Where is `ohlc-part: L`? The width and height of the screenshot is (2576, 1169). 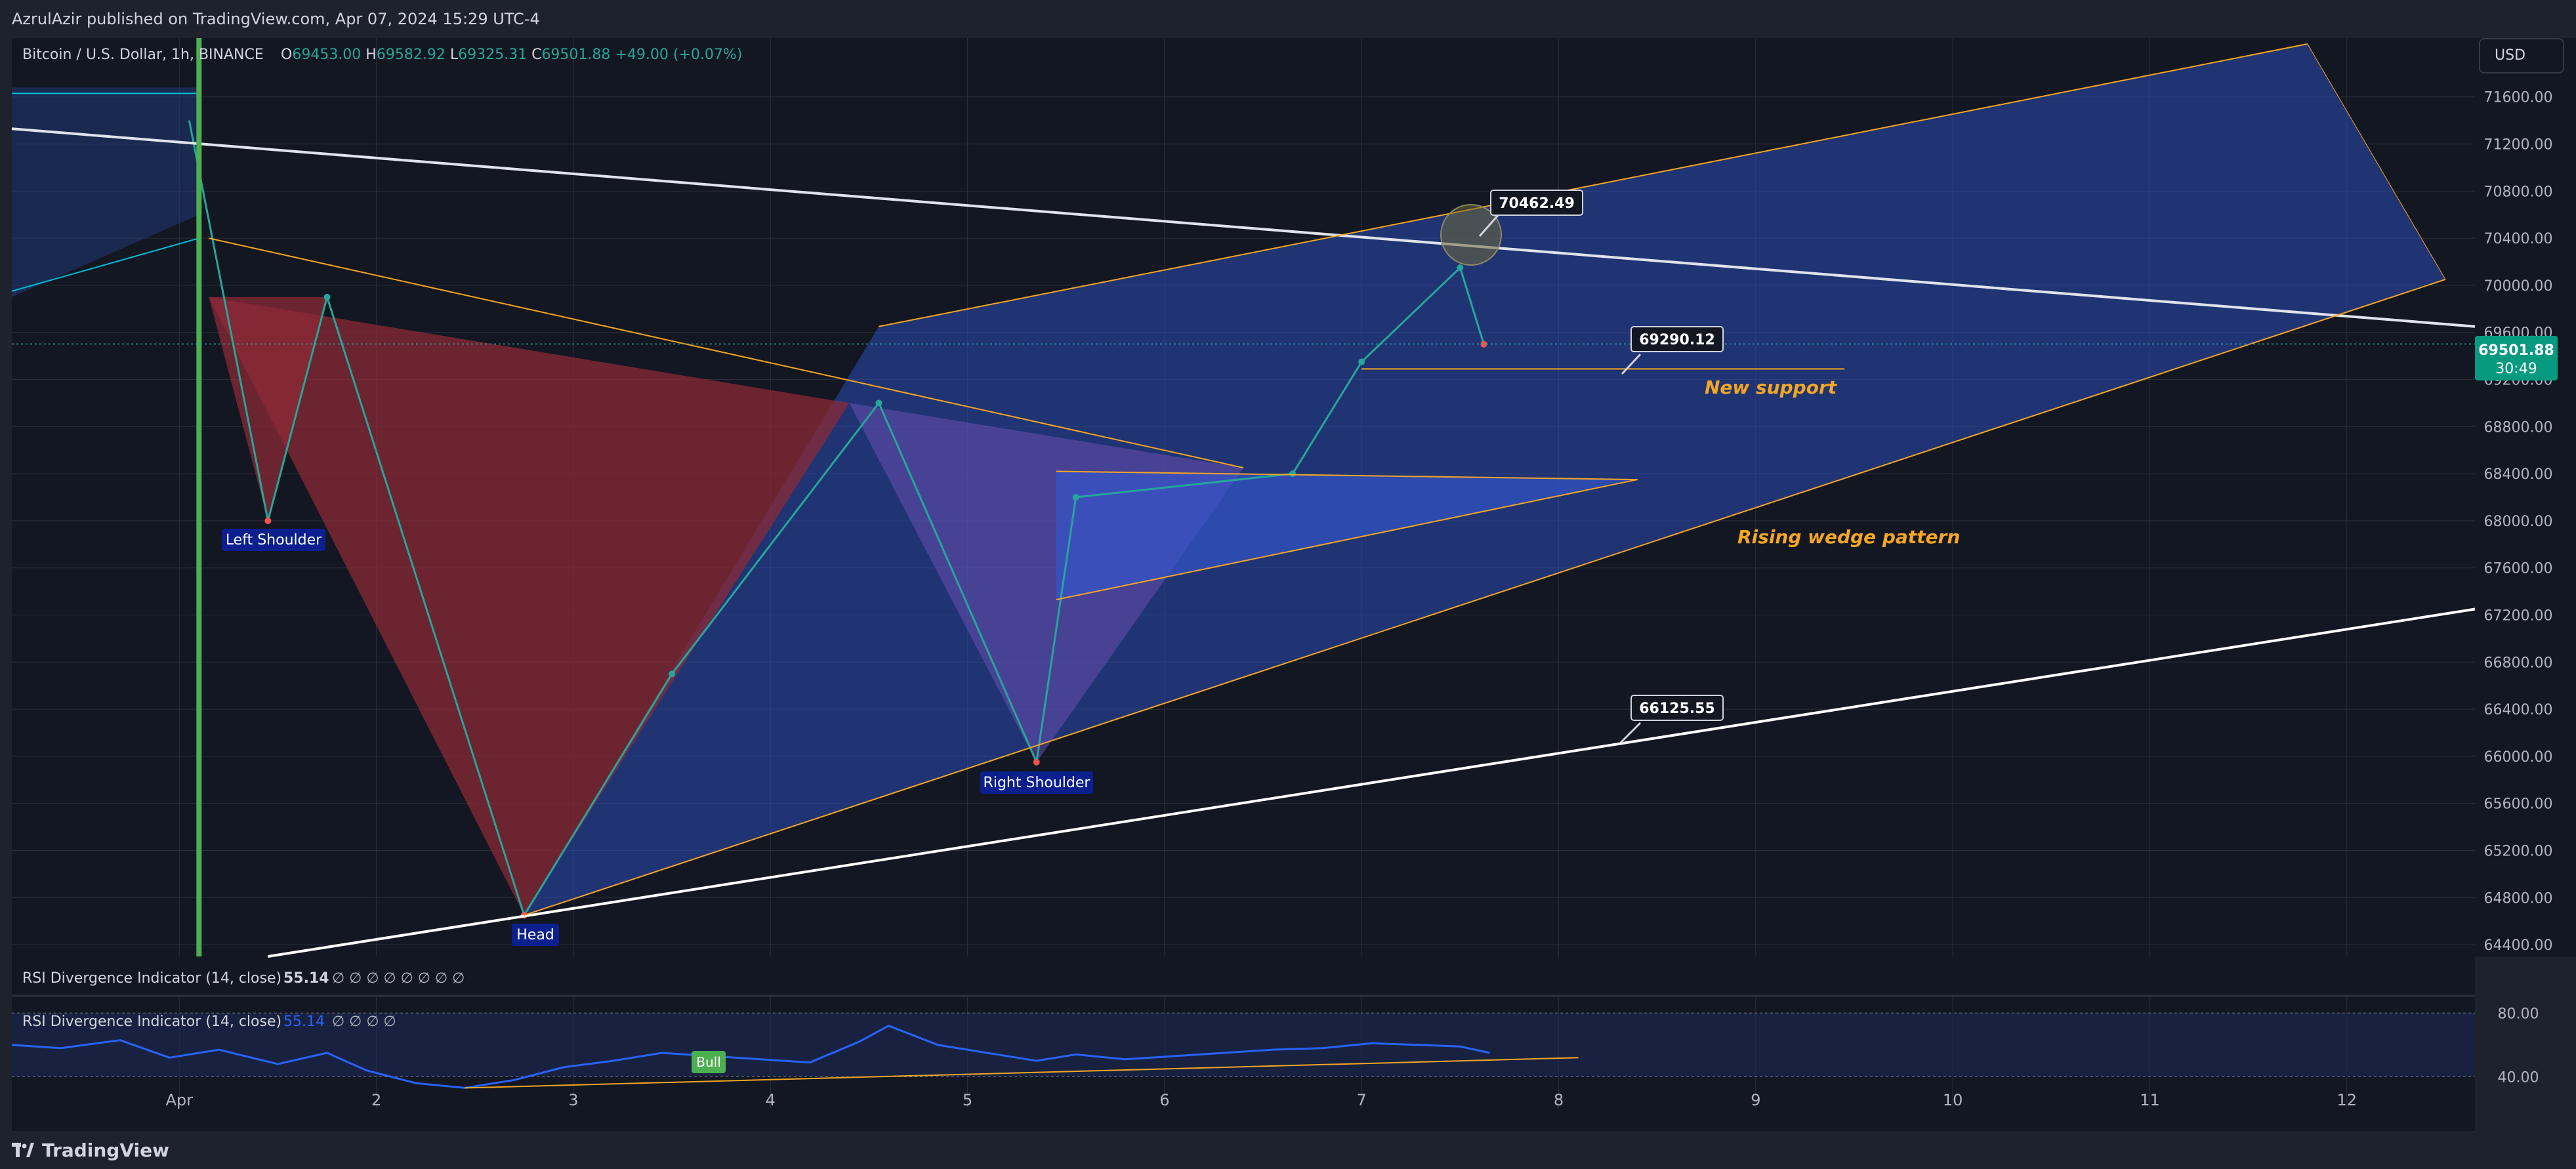 ohlc-part: L is located at coordinates (453, 55).